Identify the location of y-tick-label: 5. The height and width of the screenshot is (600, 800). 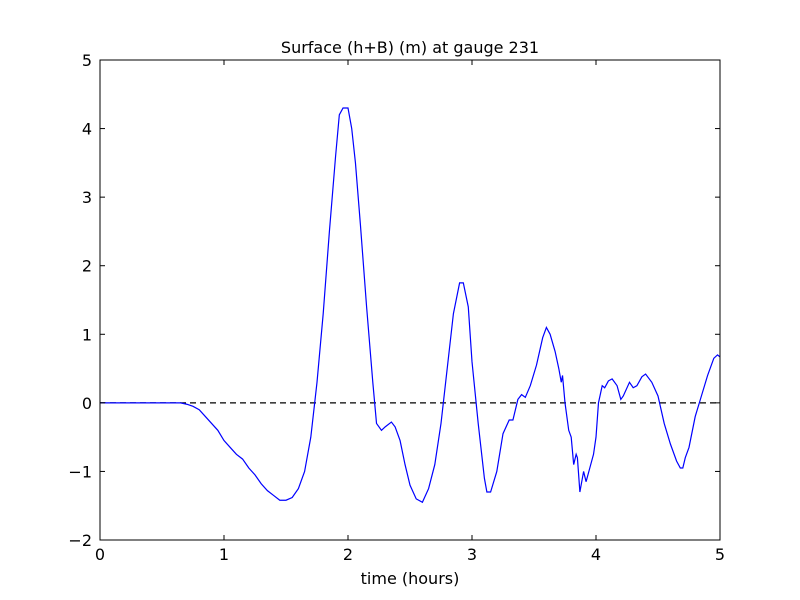
(87, 60).